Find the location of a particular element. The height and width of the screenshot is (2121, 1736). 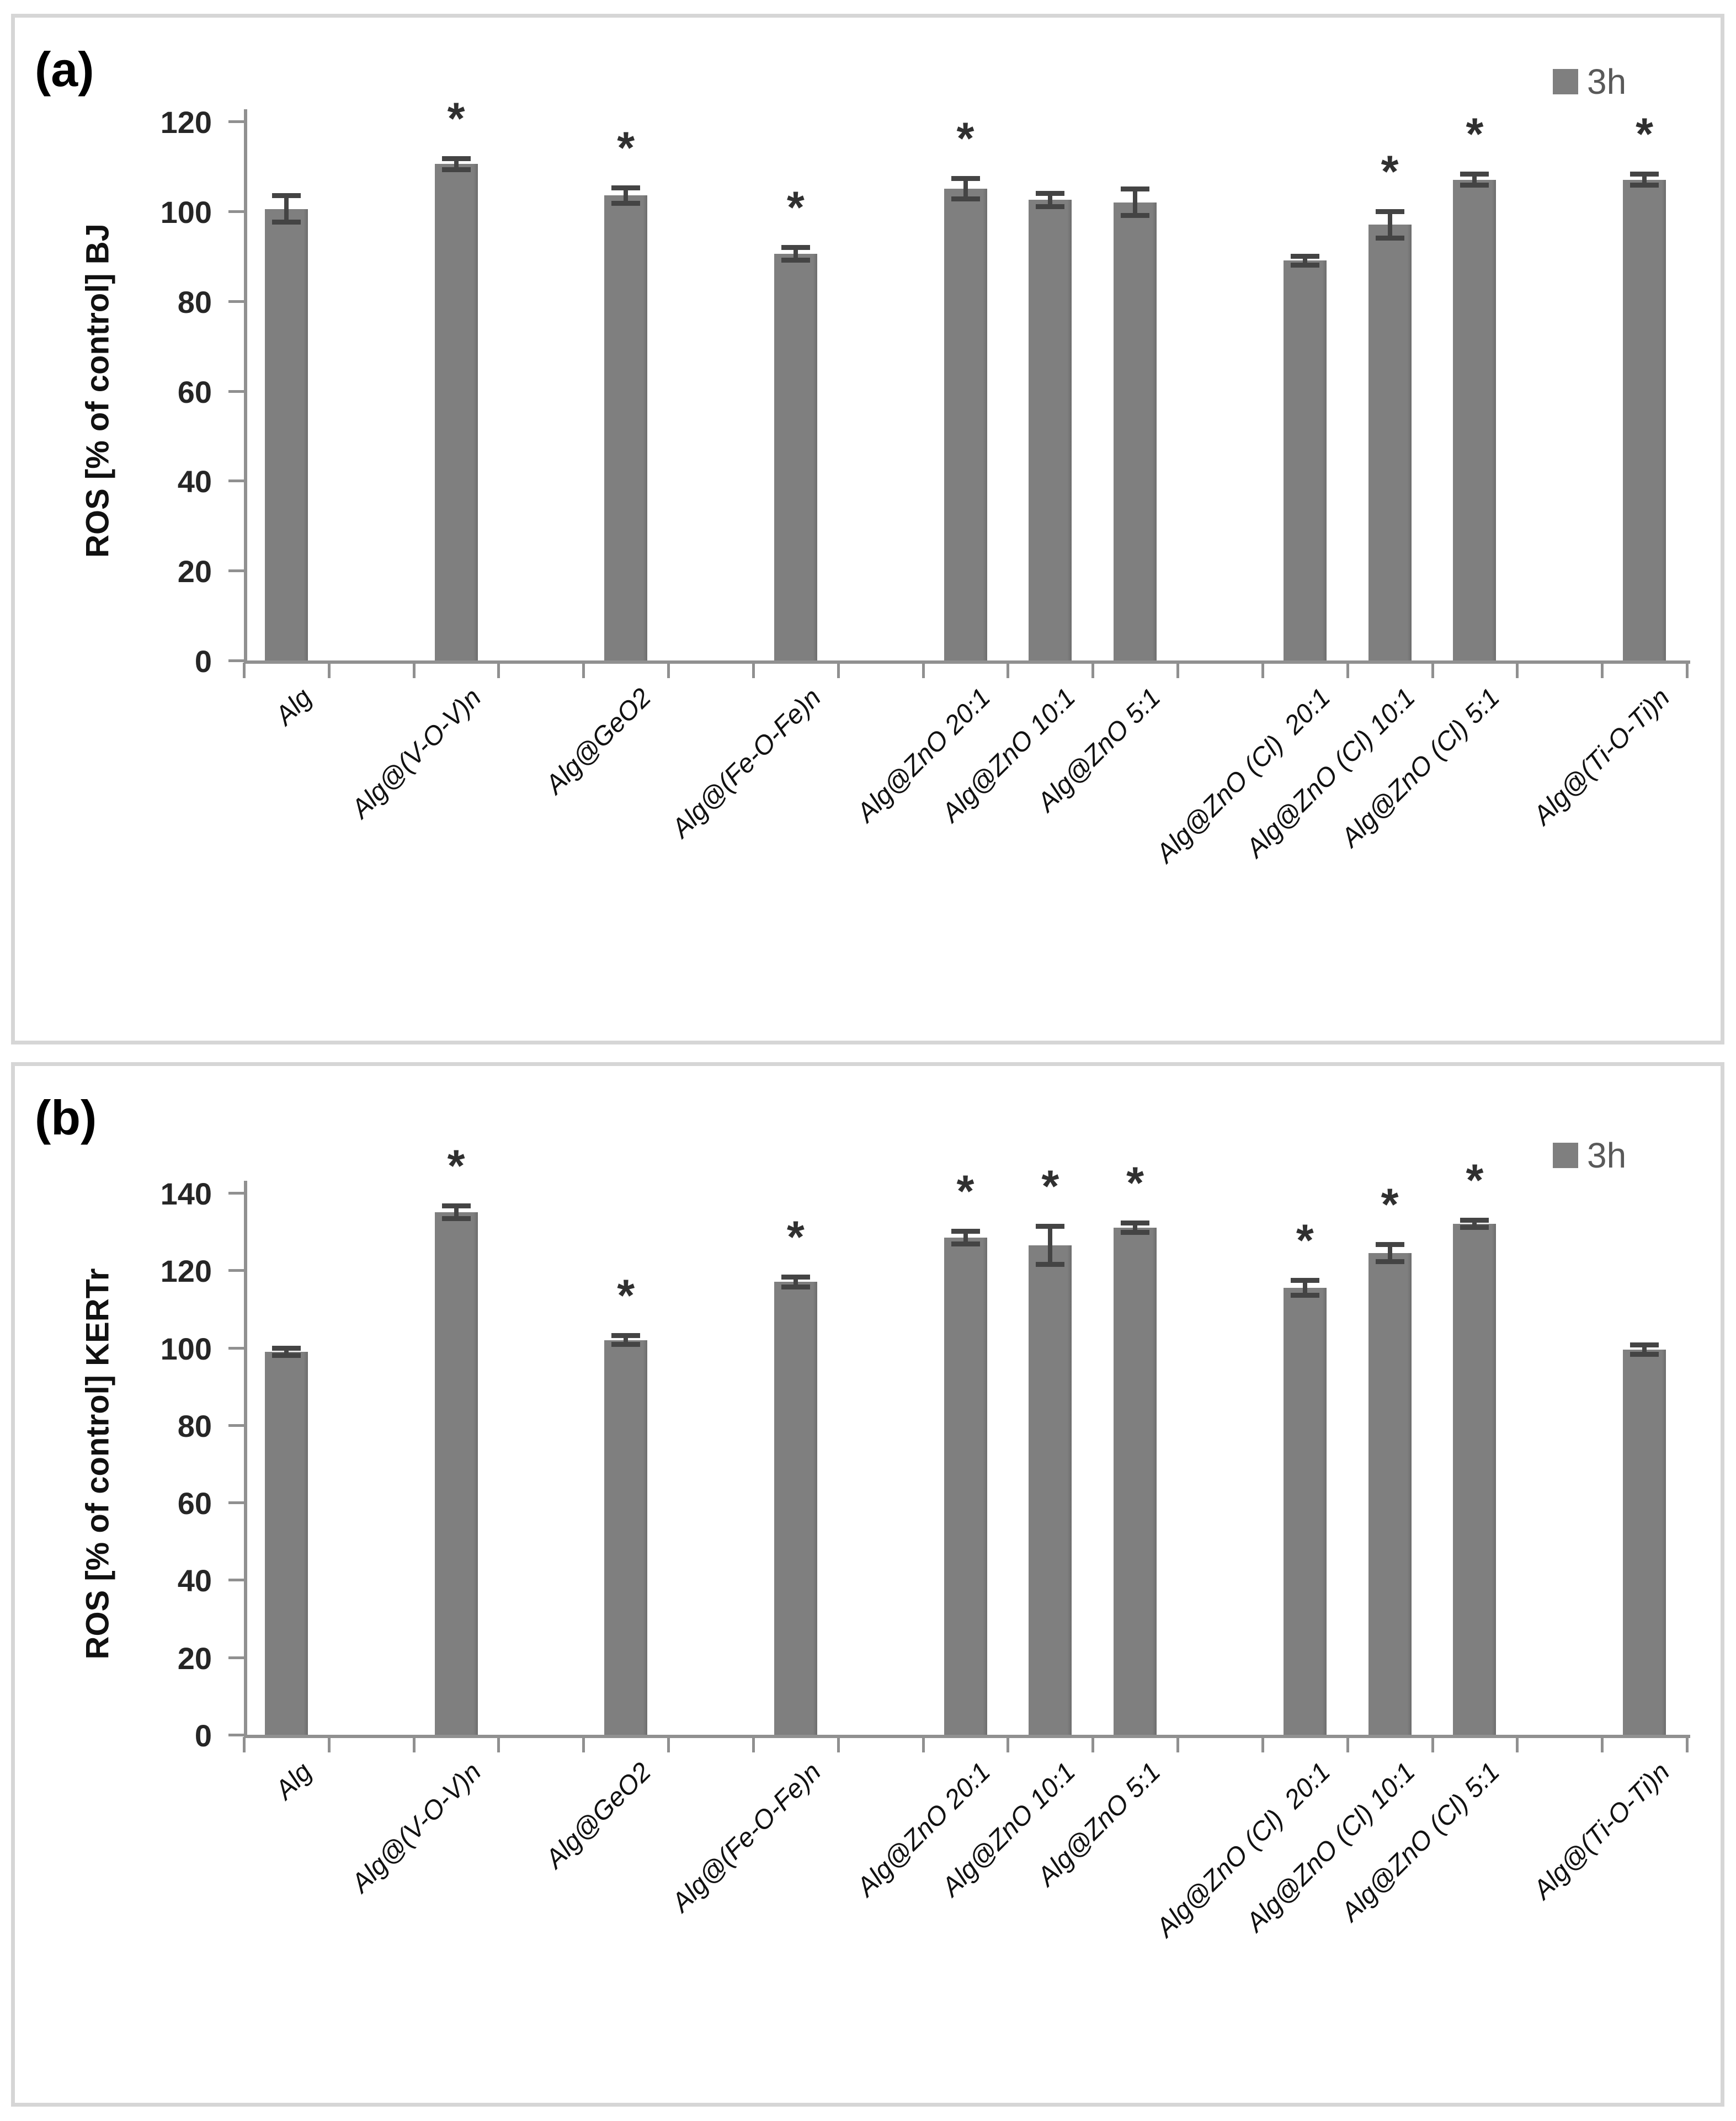

bar-Alg is located at coordinates (286, 435).